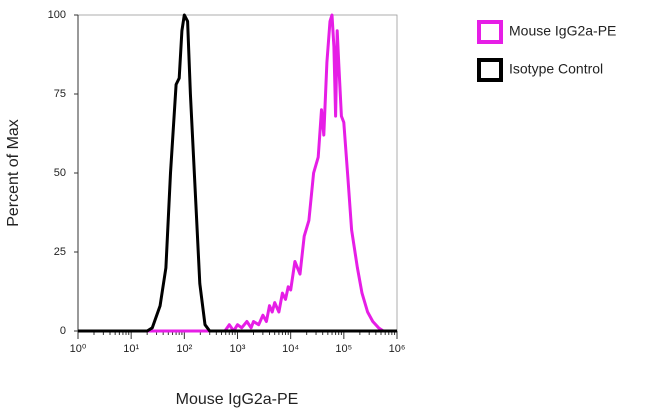 The width and height of the screenshot is (650, 411). What do you see at coordinates (63, 331) in the screenshot?
I see `y-tick-label: 0` at bounding box center [63, 331].